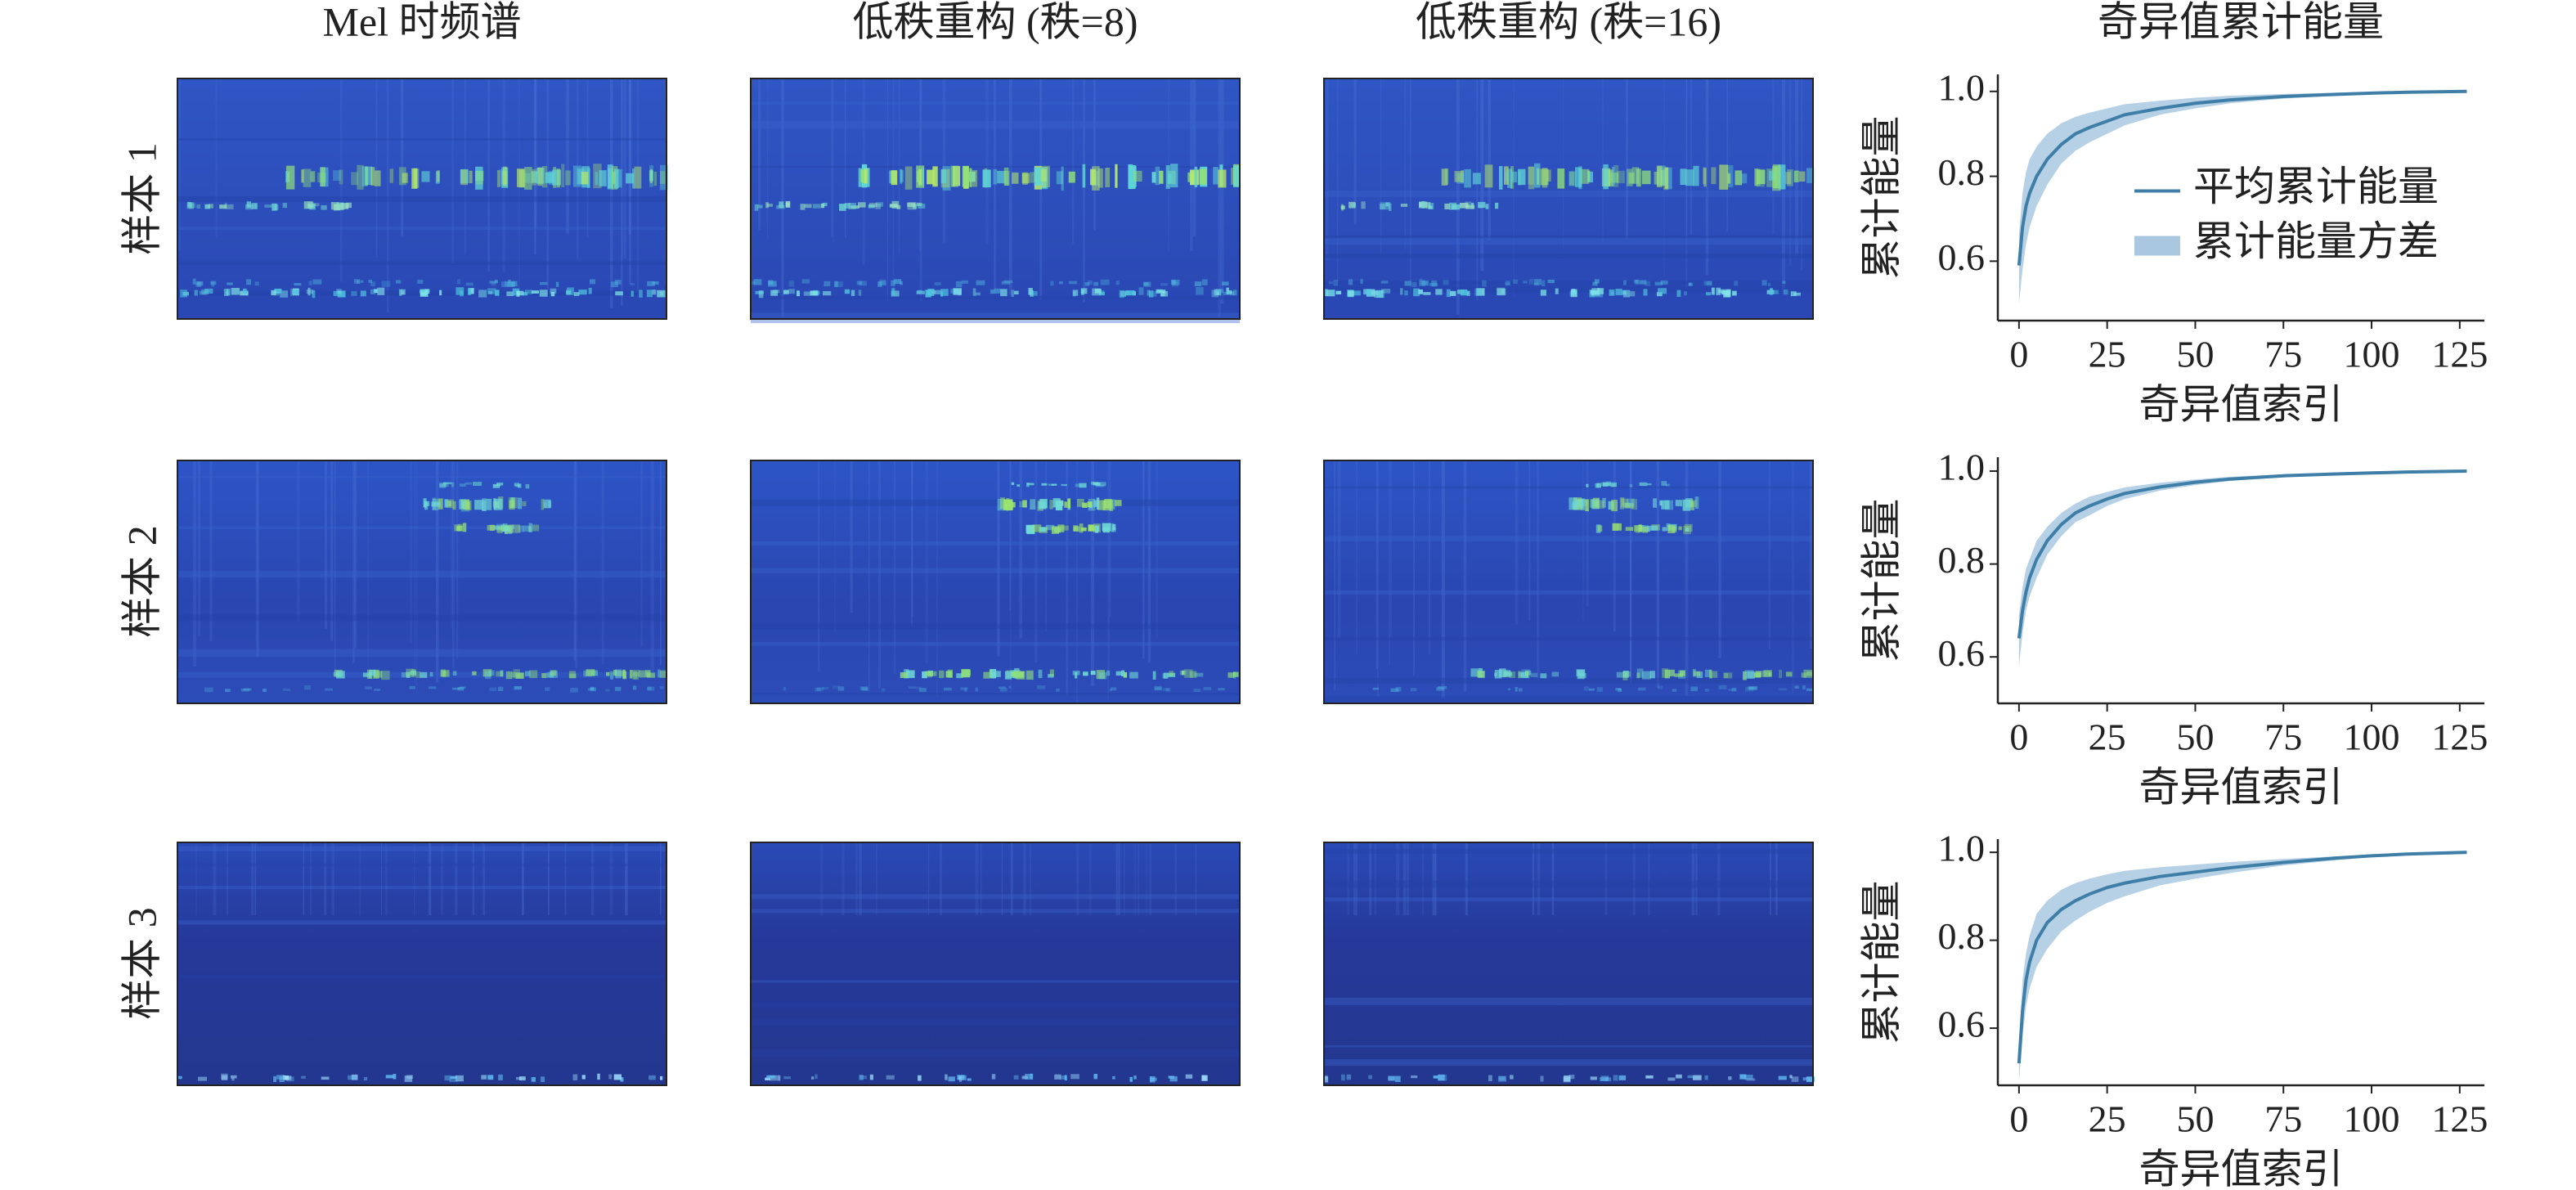 The height and width of the screenshot is (1190, 2576). I want to click on y-tick-label: 0.6, so click(1962, 257).